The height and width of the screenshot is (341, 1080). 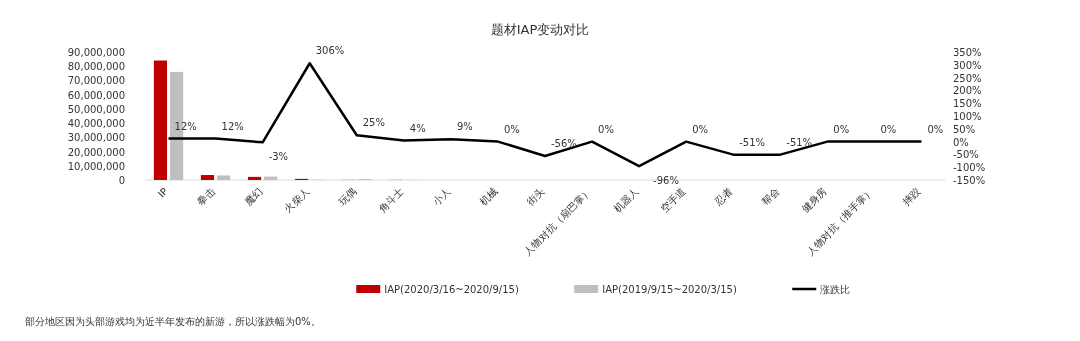 I want to click on y2-tick-label: 100%, so click(x=967, y=116).